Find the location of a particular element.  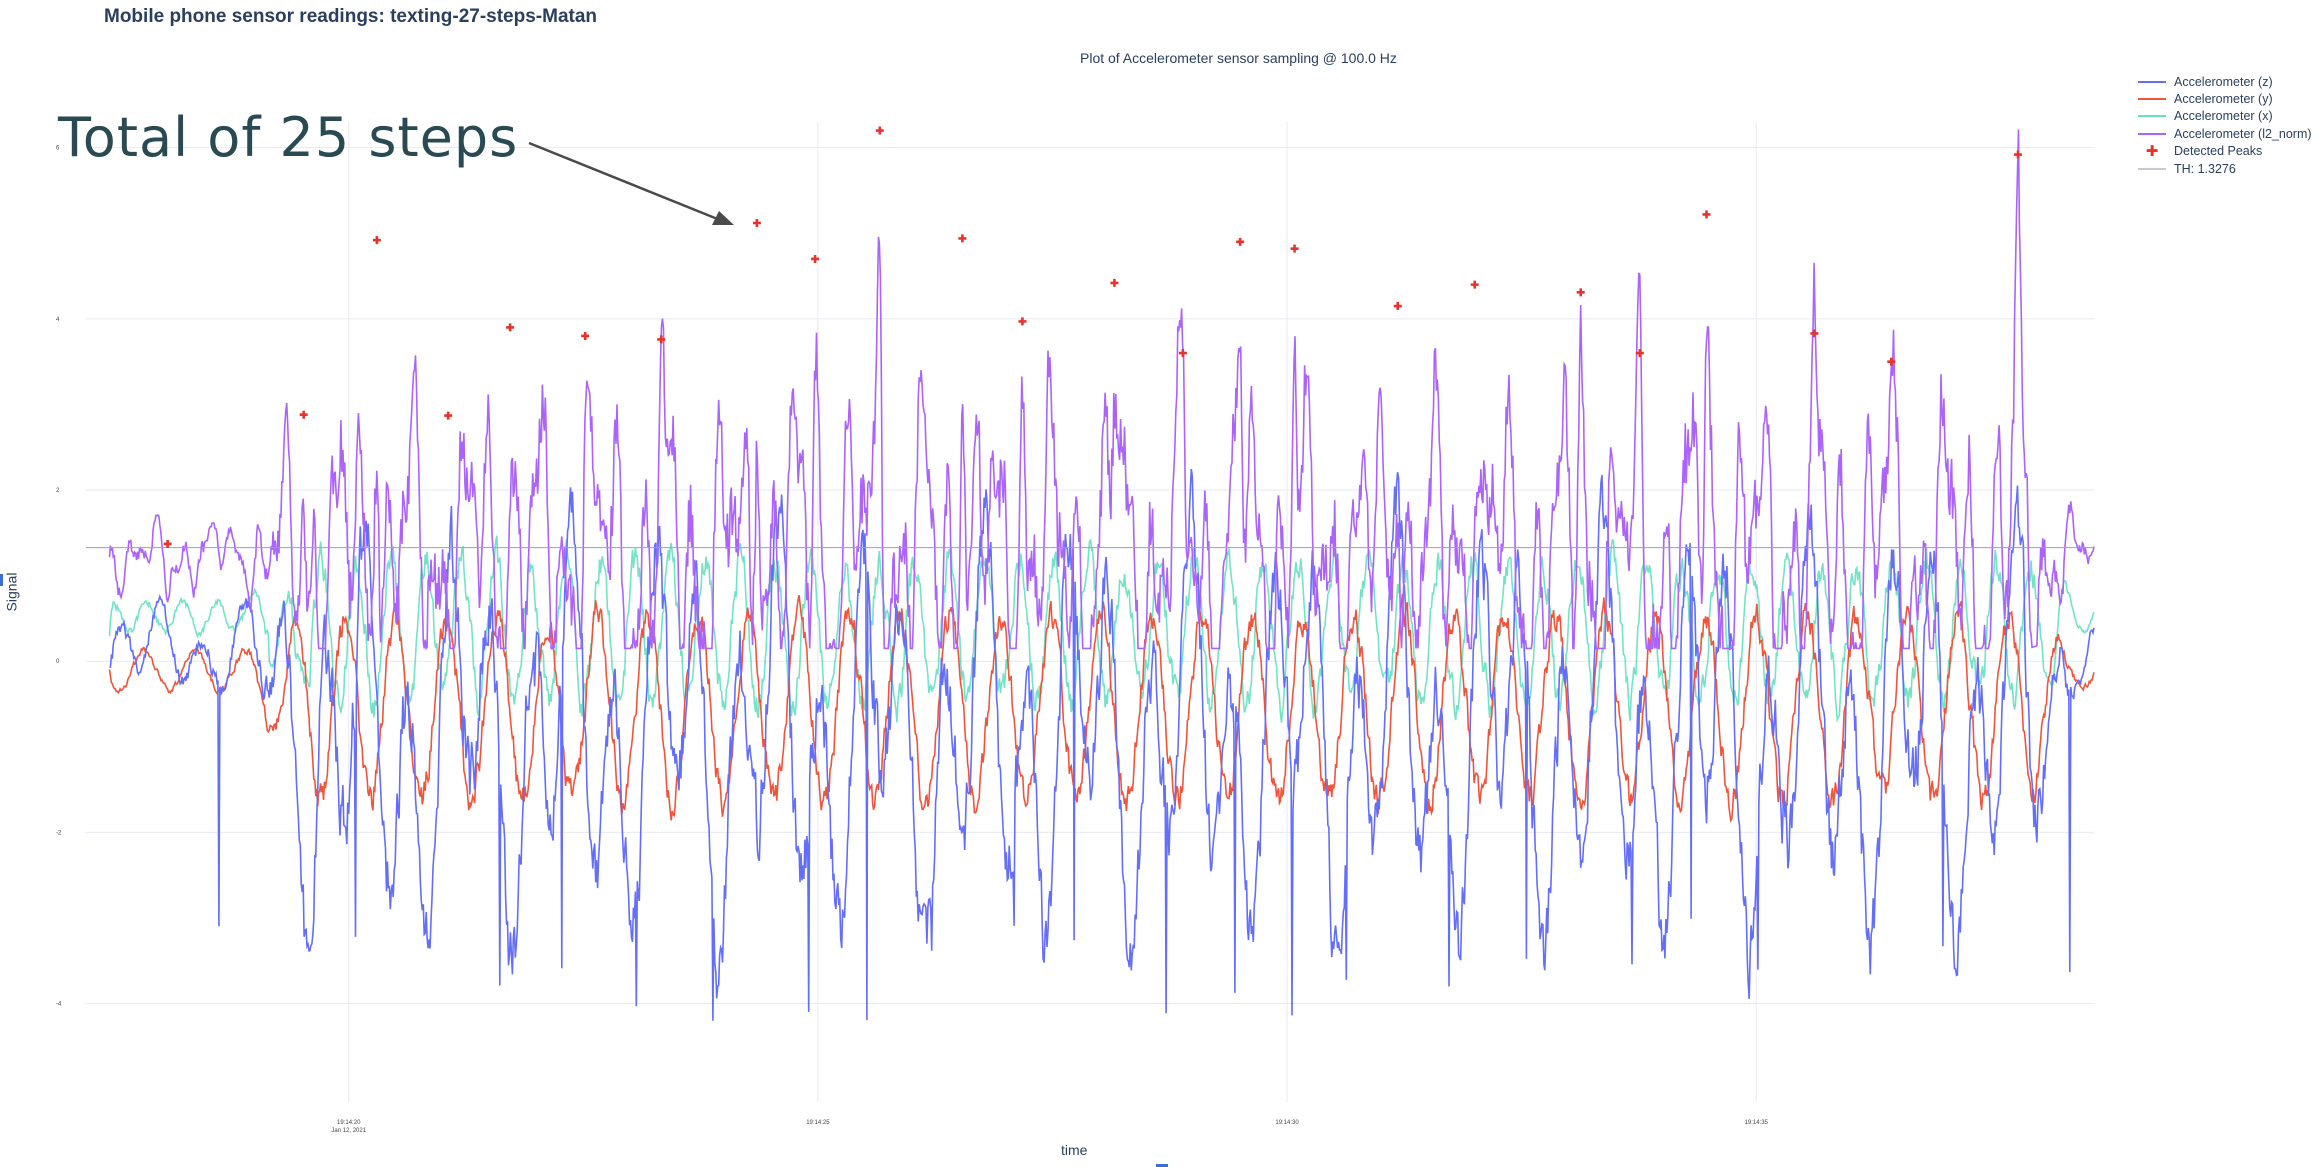

legend-label-l2-norm: Accelerometer (l2_norm) is located at coordinates (2243, 133).